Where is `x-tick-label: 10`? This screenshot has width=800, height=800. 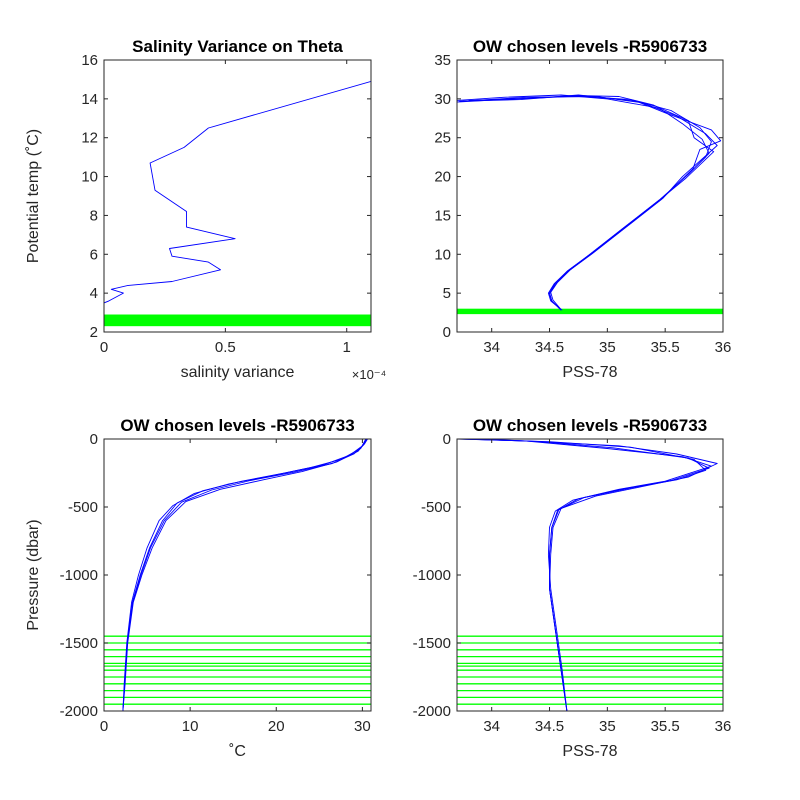 x-tick-label: 10 is located at coordinates (190, 726).